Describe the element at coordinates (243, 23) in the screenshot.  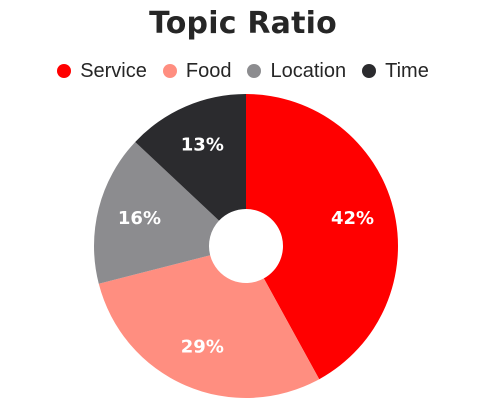
I see `chart-title: Topic Ratio` at that location.